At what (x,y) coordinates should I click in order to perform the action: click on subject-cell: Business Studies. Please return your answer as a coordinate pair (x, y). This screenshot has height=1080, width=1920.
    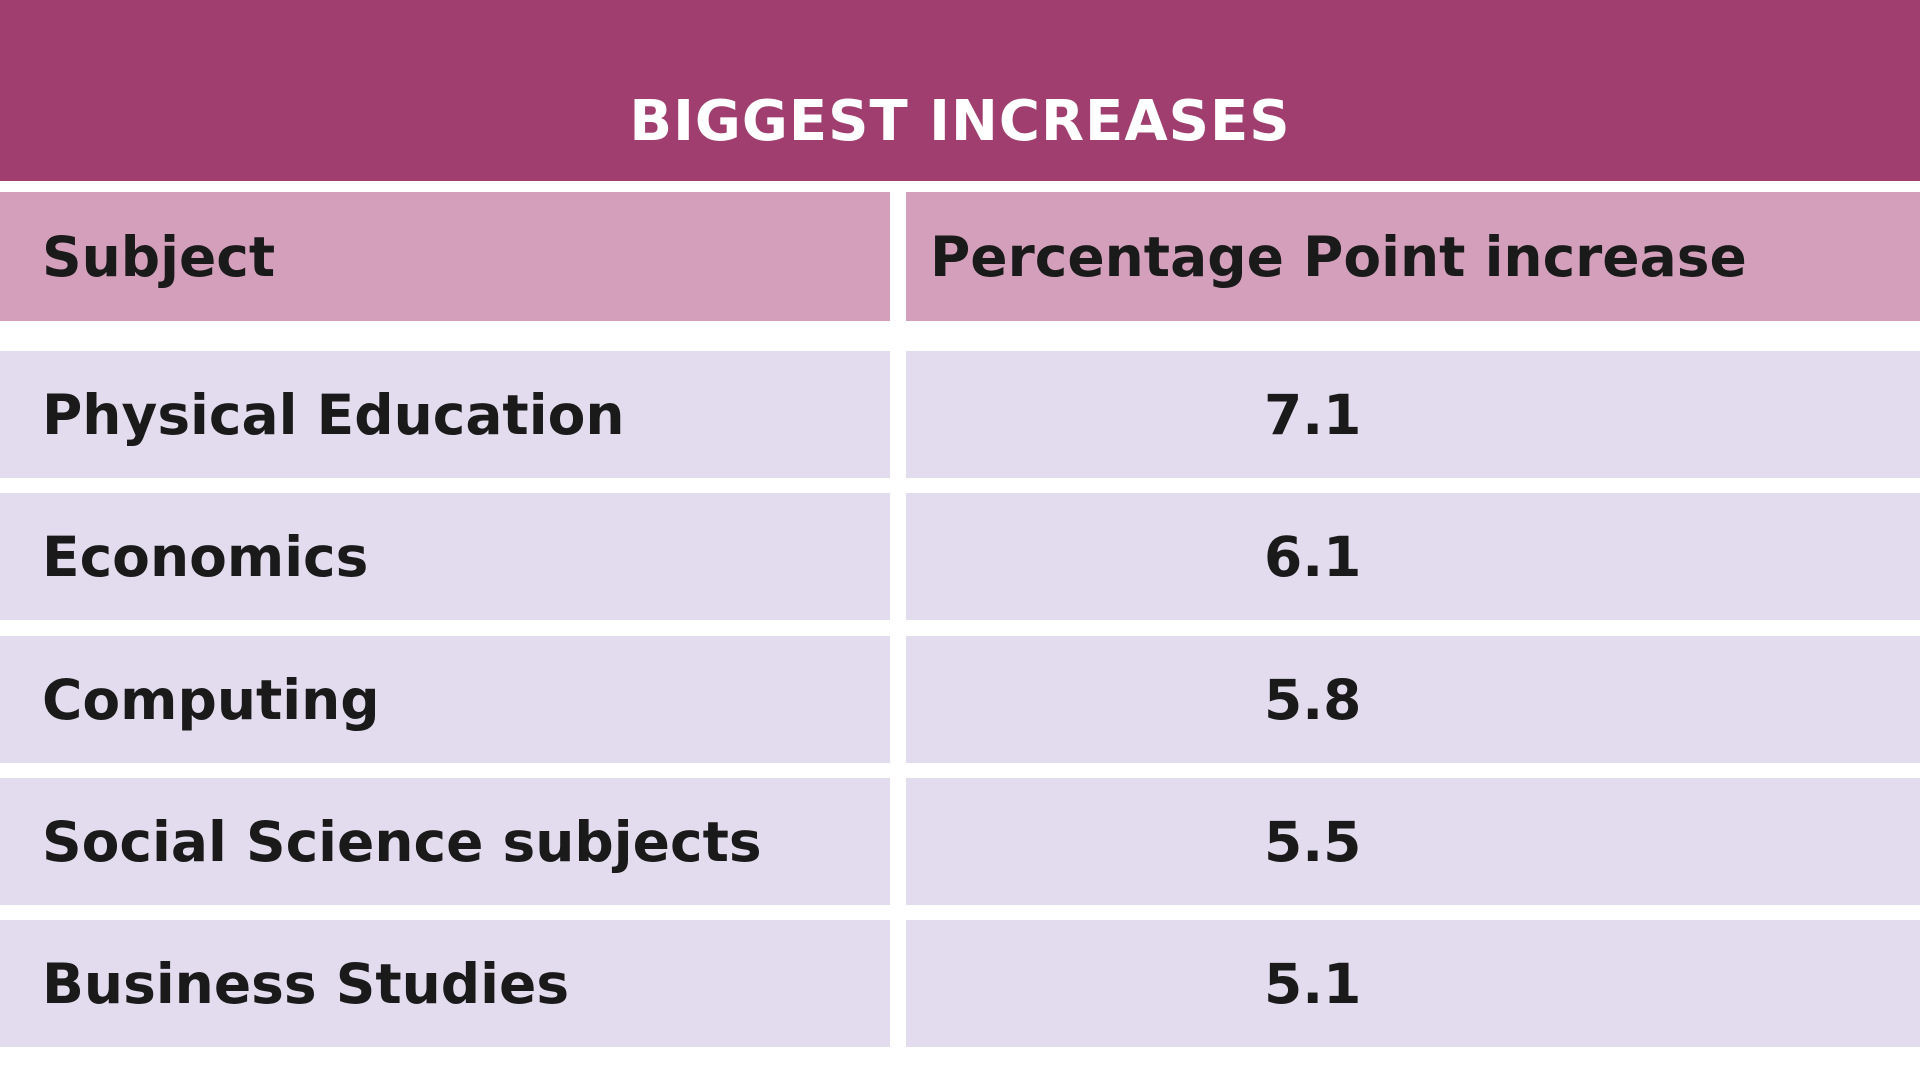
    Looking at the image, I should click on (445, 983).